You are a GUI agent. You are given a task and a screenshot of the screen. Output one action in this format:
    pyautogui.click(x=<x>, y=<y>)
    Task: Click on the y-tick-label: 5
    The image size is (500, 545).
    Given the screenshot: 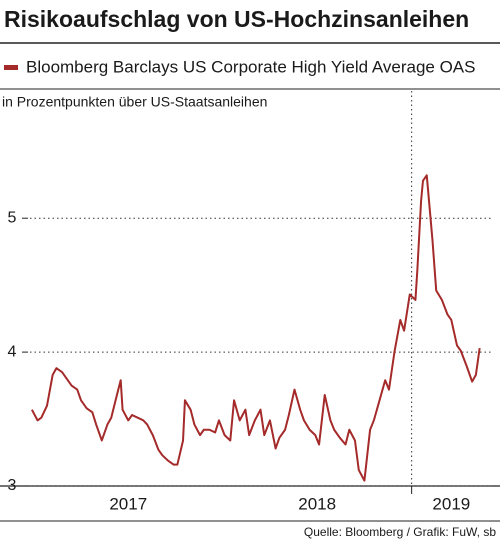 What is the action you would take?
    pyautogui.click(x=12, y=217)
    